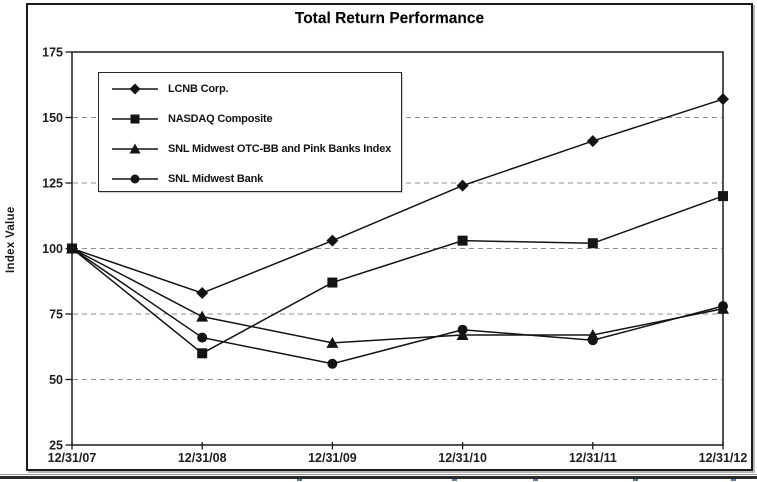 The height and width of the screenshot is (482, 757). Describe the element at coordinates (135, 119) in the screenshot. I see `square-marker-icon` at that location.